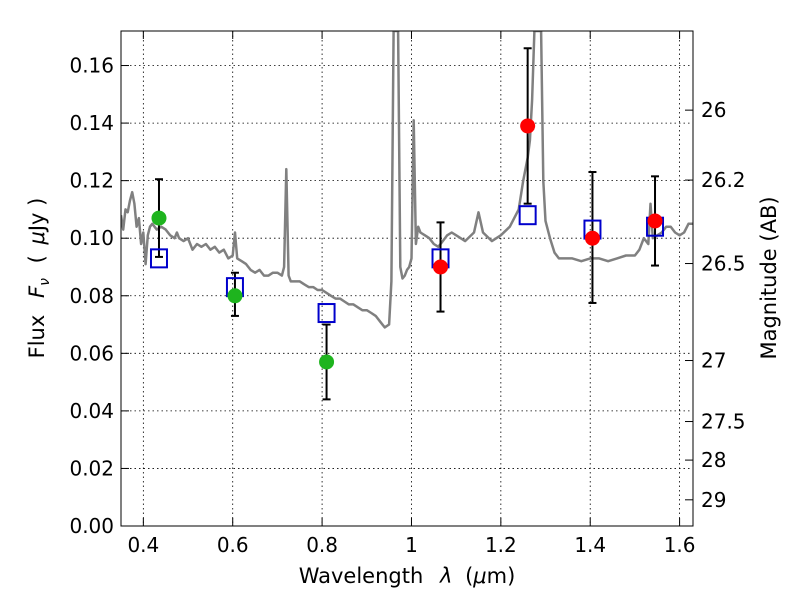 The width and height of the screenshot is (800, 604). I want to click on y2-tick-label: 27, so click(713, 361).